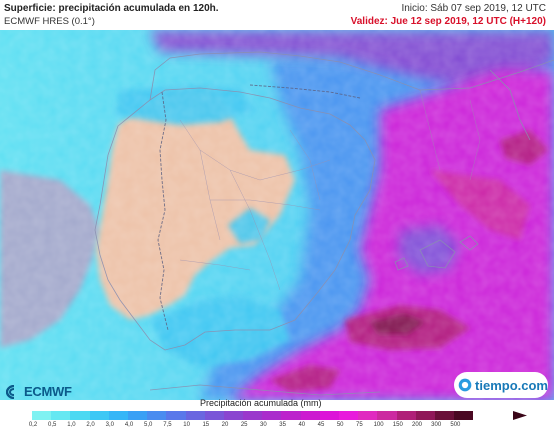 Image resolution: width=554 pixels, height=432 pixels. I want to click on colorbar-tick-label: 10, so click(186, 425).